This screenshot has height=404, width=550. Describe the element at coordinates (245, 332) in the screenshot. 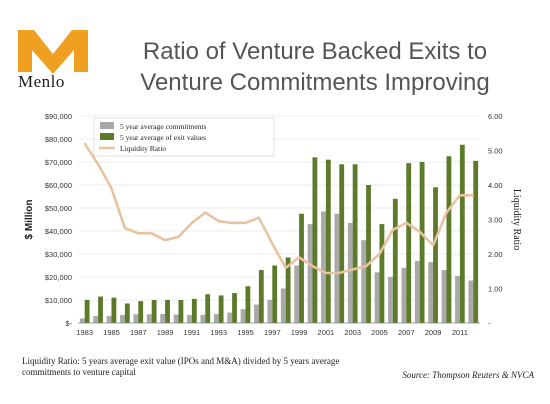

I see `x-tick-label: 1995` at that location.